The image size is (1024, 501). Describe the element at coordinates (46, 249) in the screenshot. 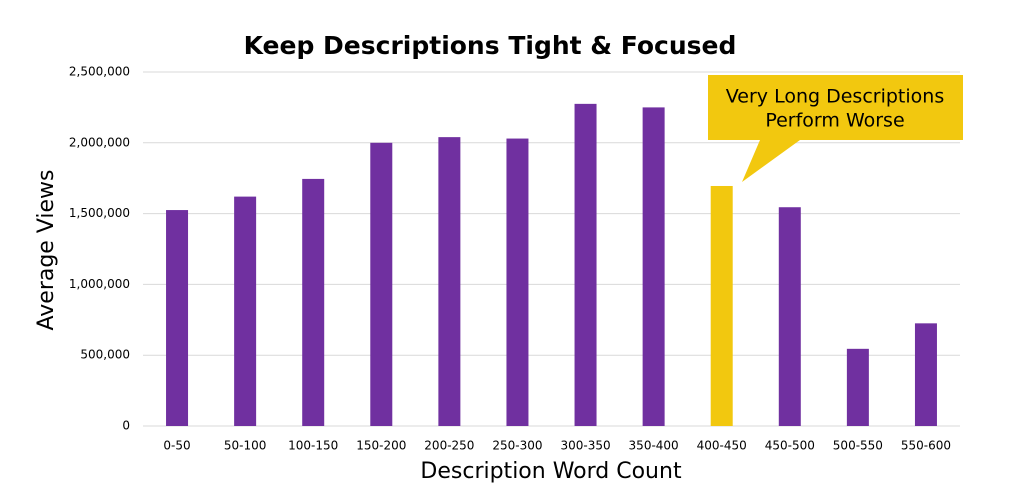

I see `y-axis-label: Average Views` at that location.